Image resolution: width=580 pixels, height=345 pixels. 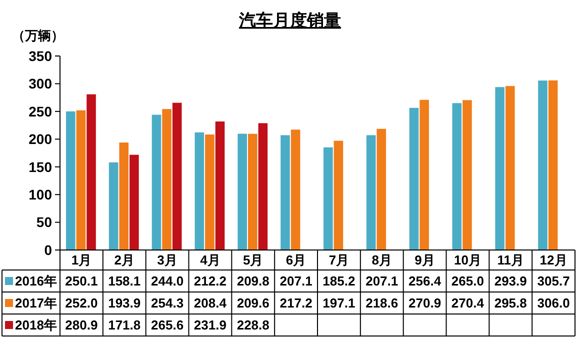 What do you see at coordinates (124, 260) in the screenshot?
I see `x-tick-label: 2月` at bounding box center [124, 260].